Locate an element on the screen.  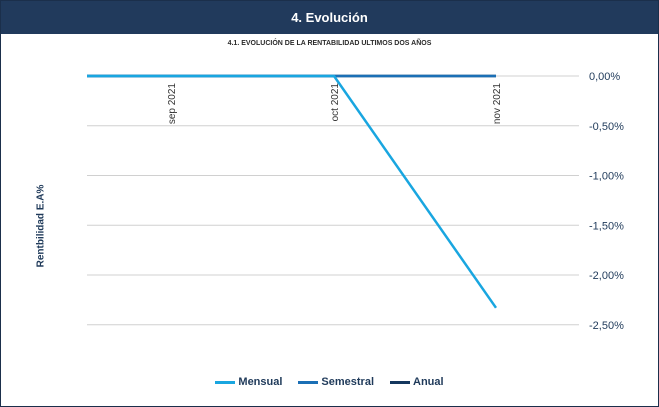
legend-item-anual: Anual is located at coordinates (417, 382).